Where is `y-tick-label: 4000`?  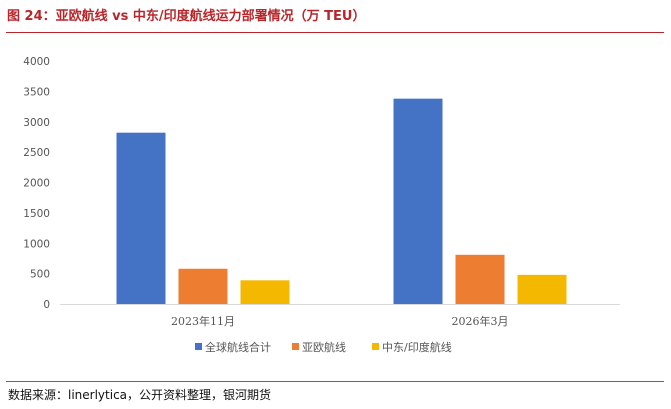 y-tick-label: 4000 is located at coordinates (36, 62).